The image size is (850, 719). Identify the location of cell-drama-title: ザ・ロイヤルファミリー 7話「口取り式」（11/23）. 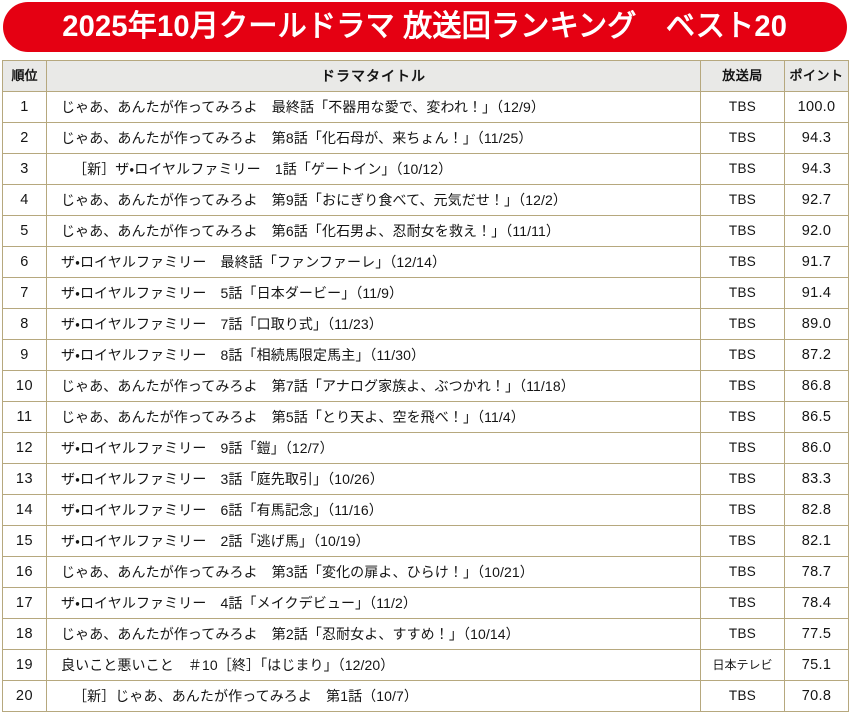
(373, 324).